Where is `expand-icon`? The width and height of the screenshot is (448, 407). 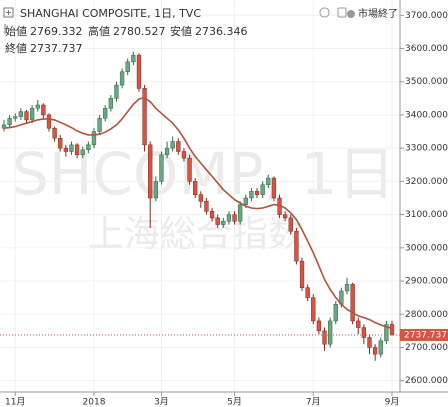
expand-icon is located at coordinates (8, 12).